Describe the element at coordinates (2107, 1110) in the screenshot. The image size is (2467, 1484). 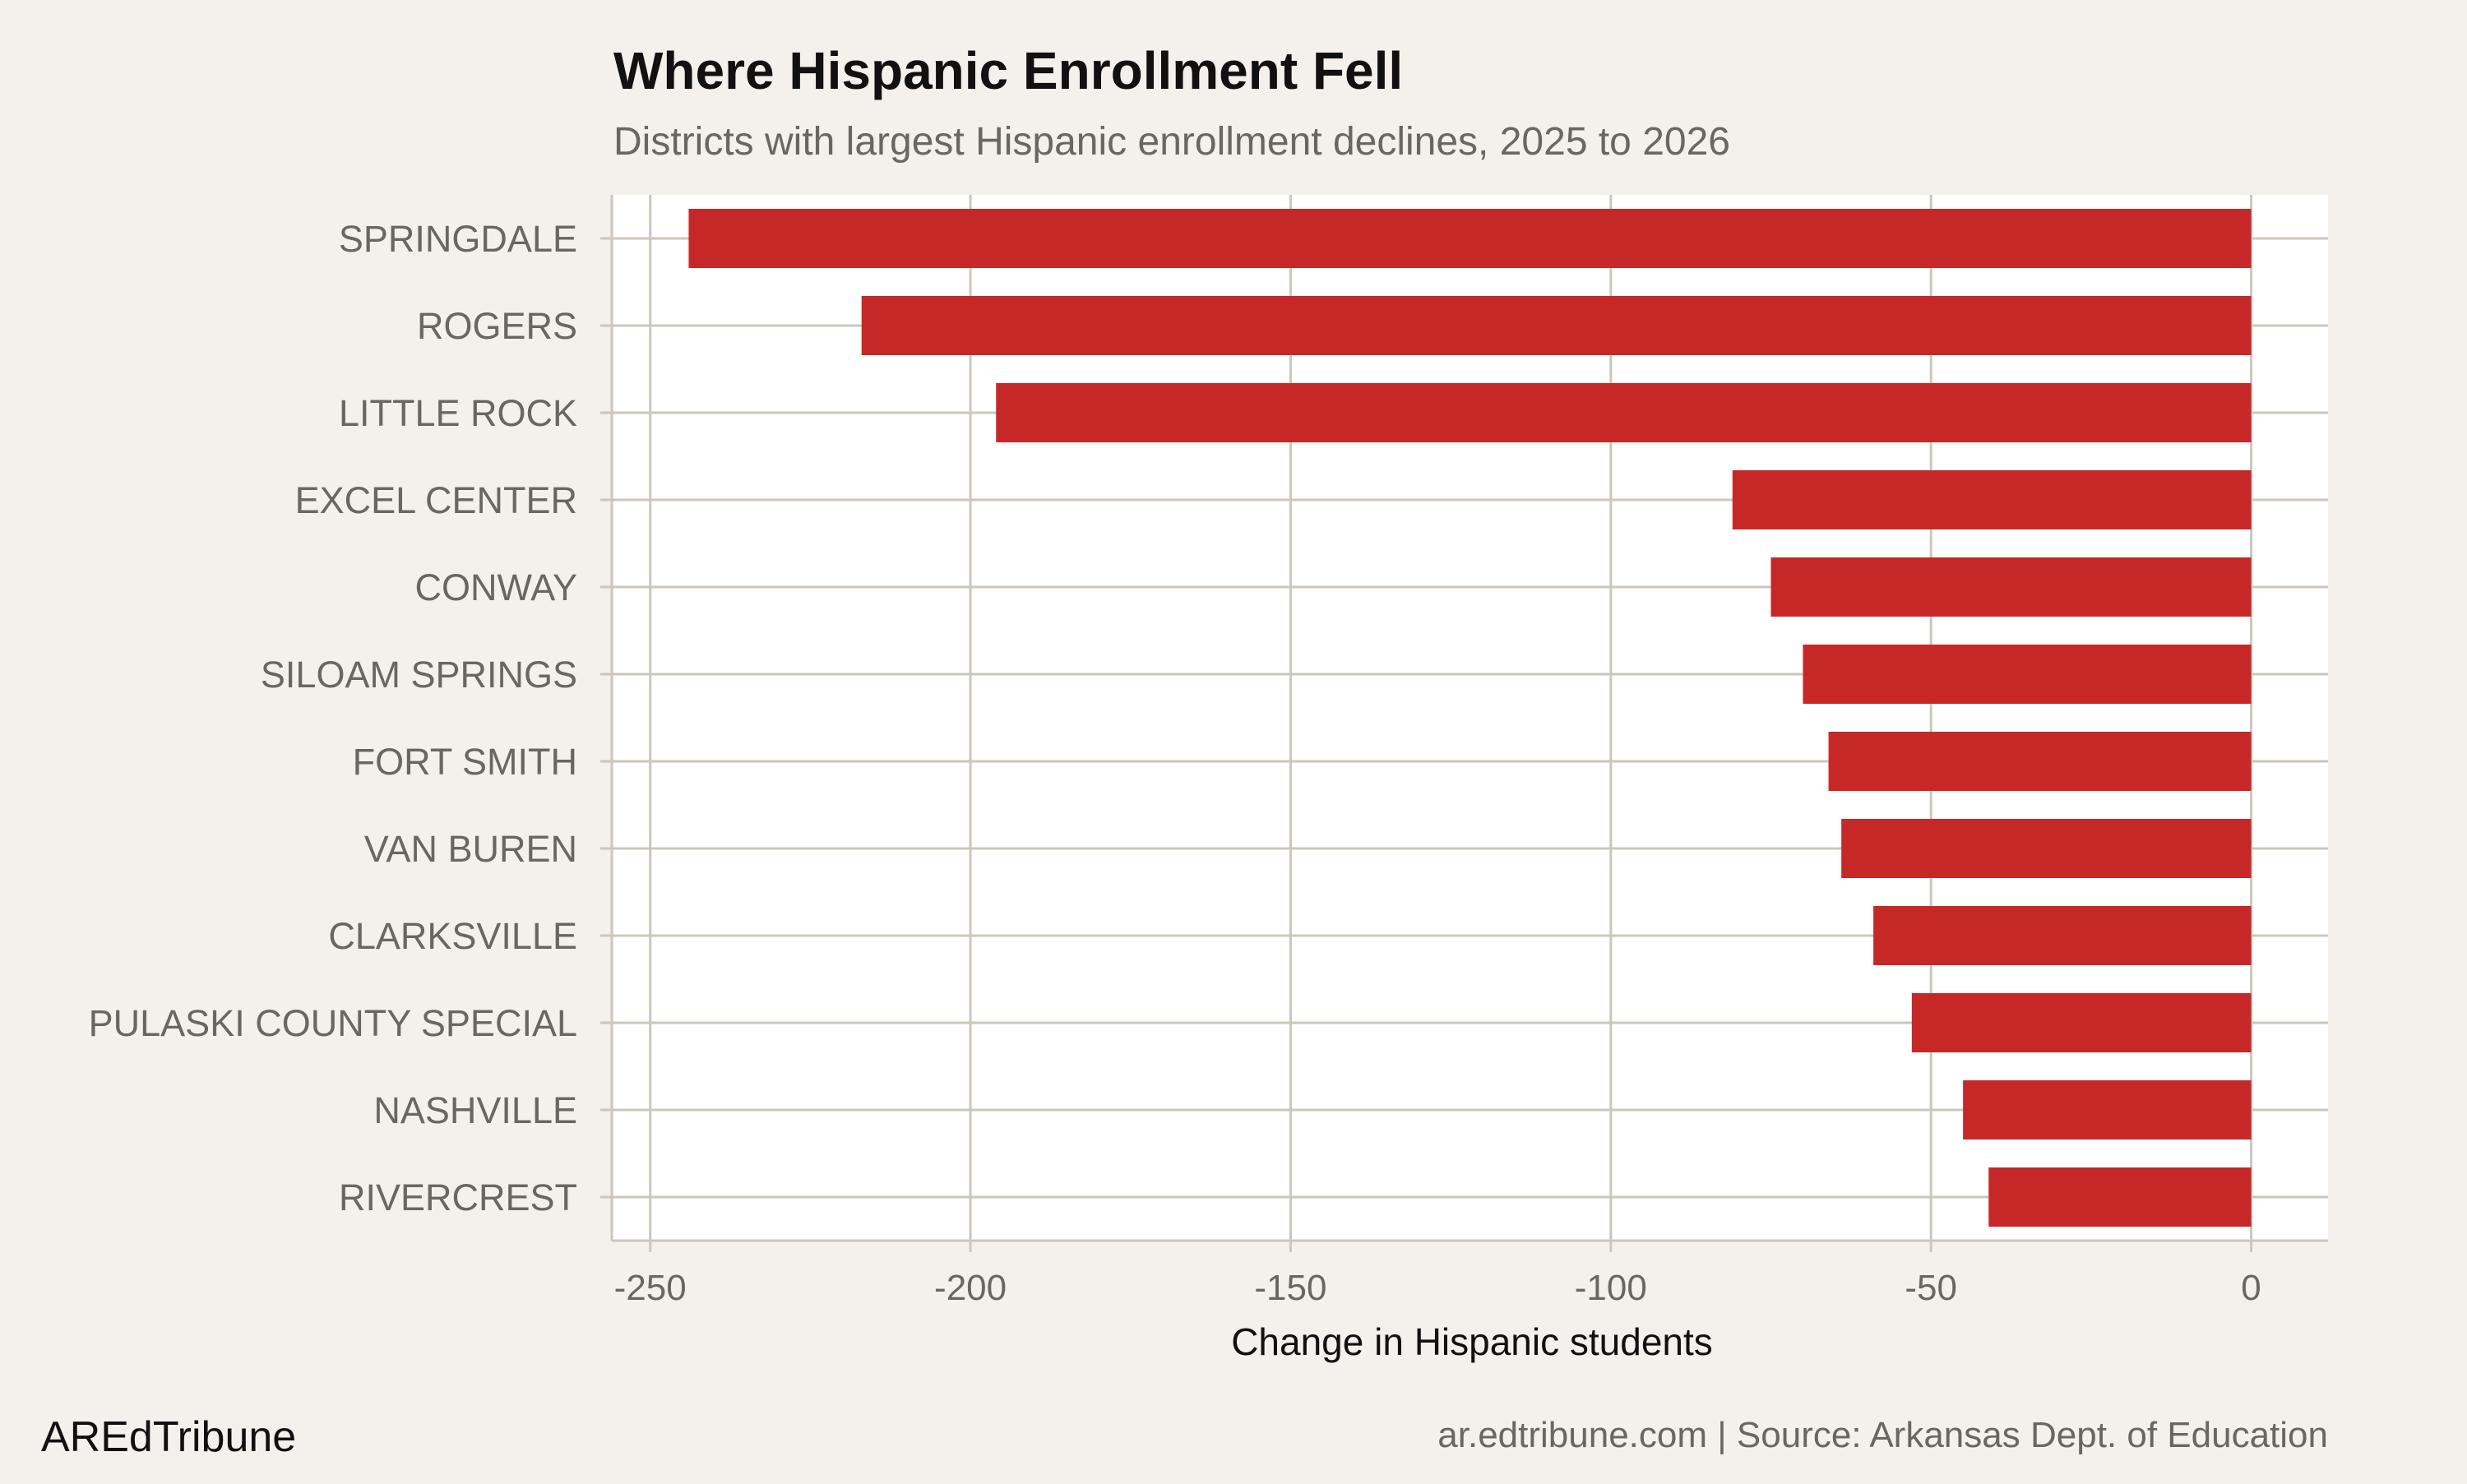
I see `bar-nashville` at that location.